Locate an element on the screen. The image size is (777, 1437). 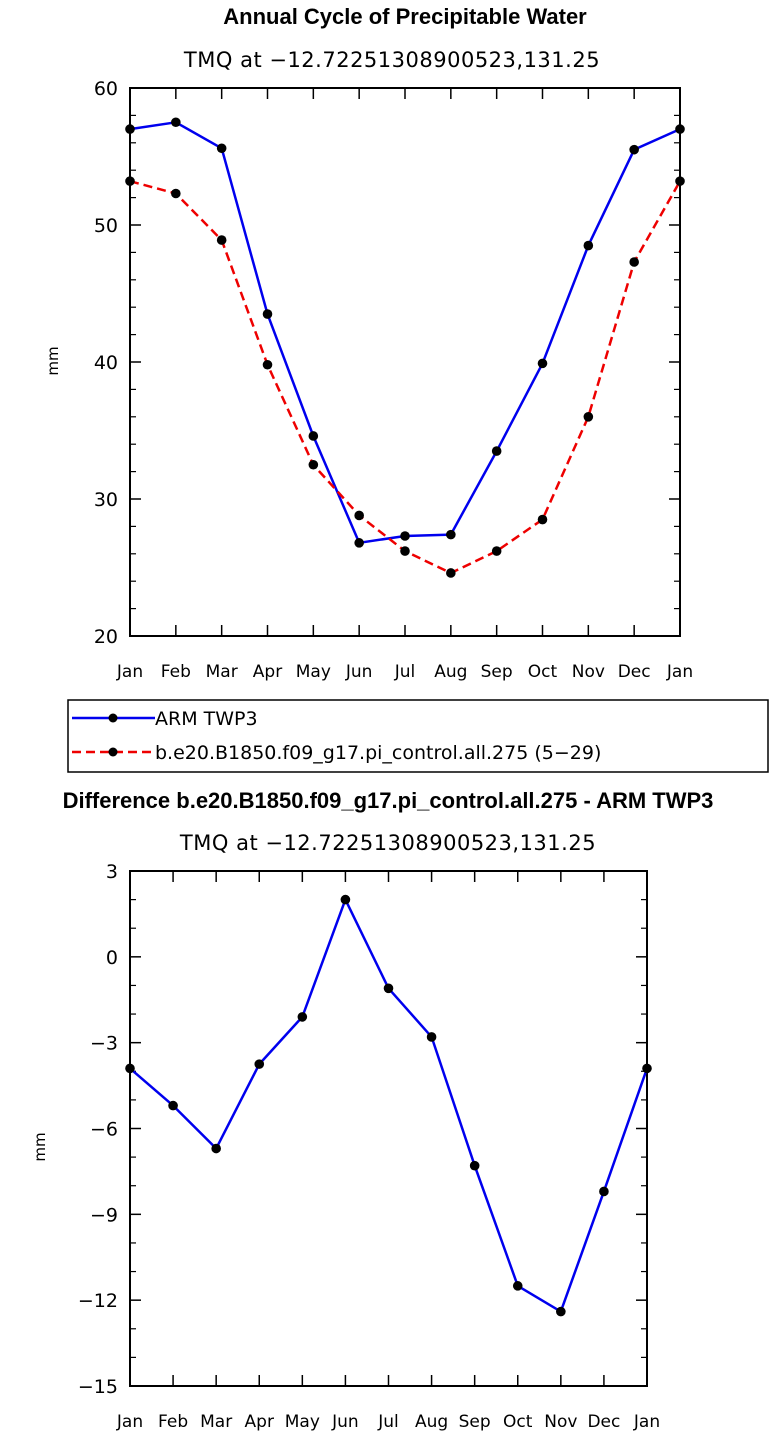
y-tick-label: −12 is located at coordinates (98, 1301).